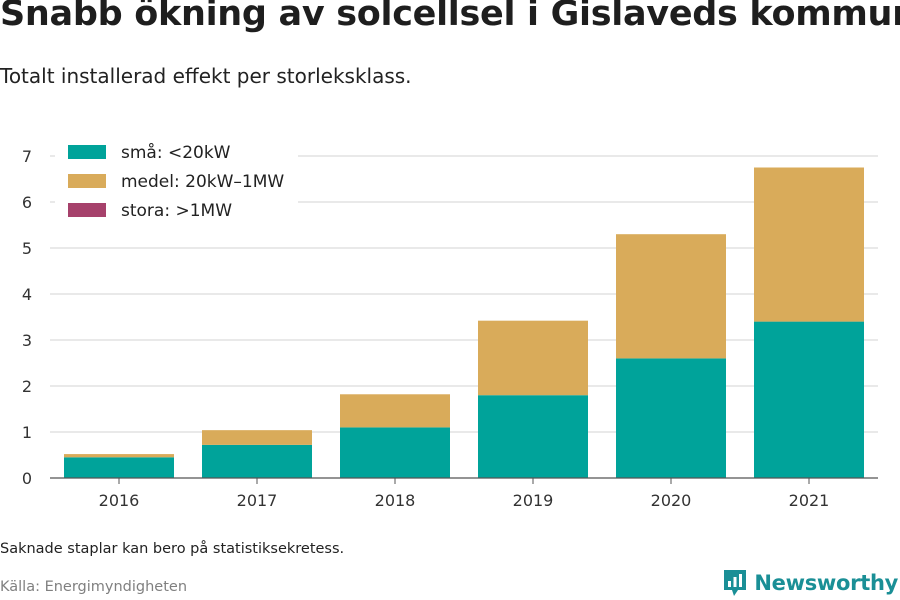 This screenshot has height=600, width=900. I want to click on x-tick-label: 2021, so click(809, 500).